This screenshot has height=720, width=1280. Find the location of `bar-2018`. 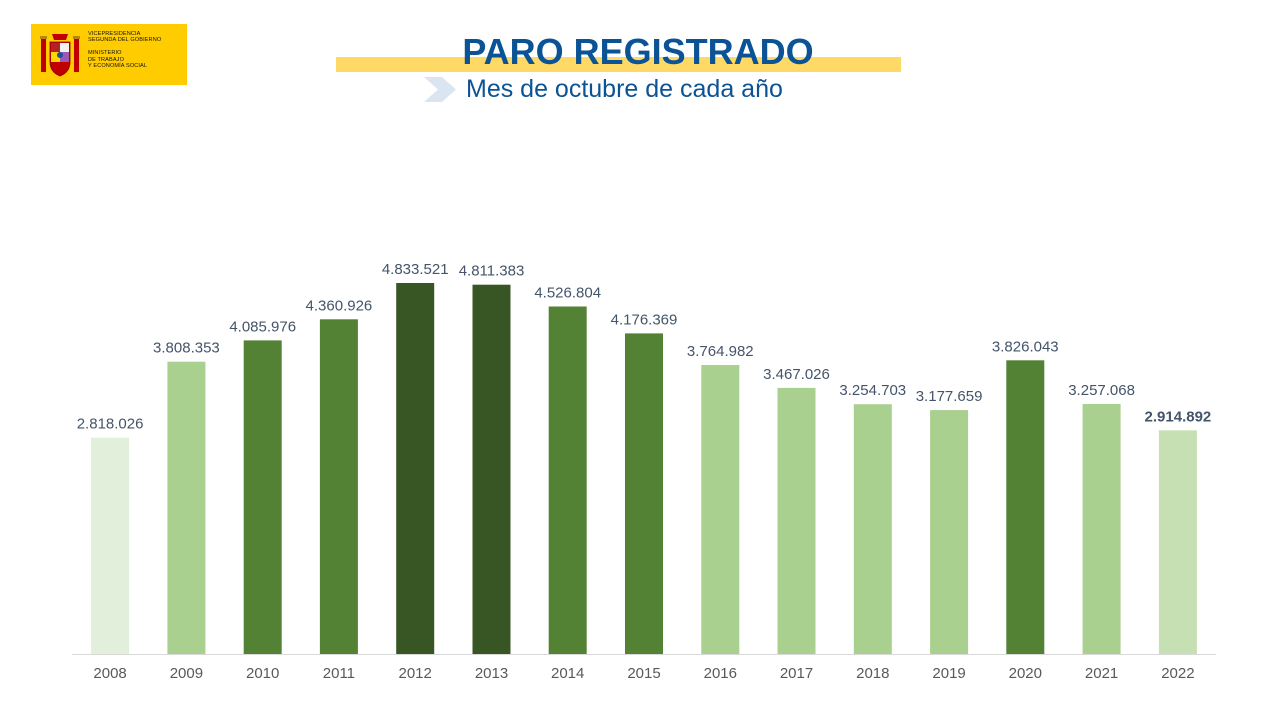

bar-2018 is located at coordinates (872, 529).